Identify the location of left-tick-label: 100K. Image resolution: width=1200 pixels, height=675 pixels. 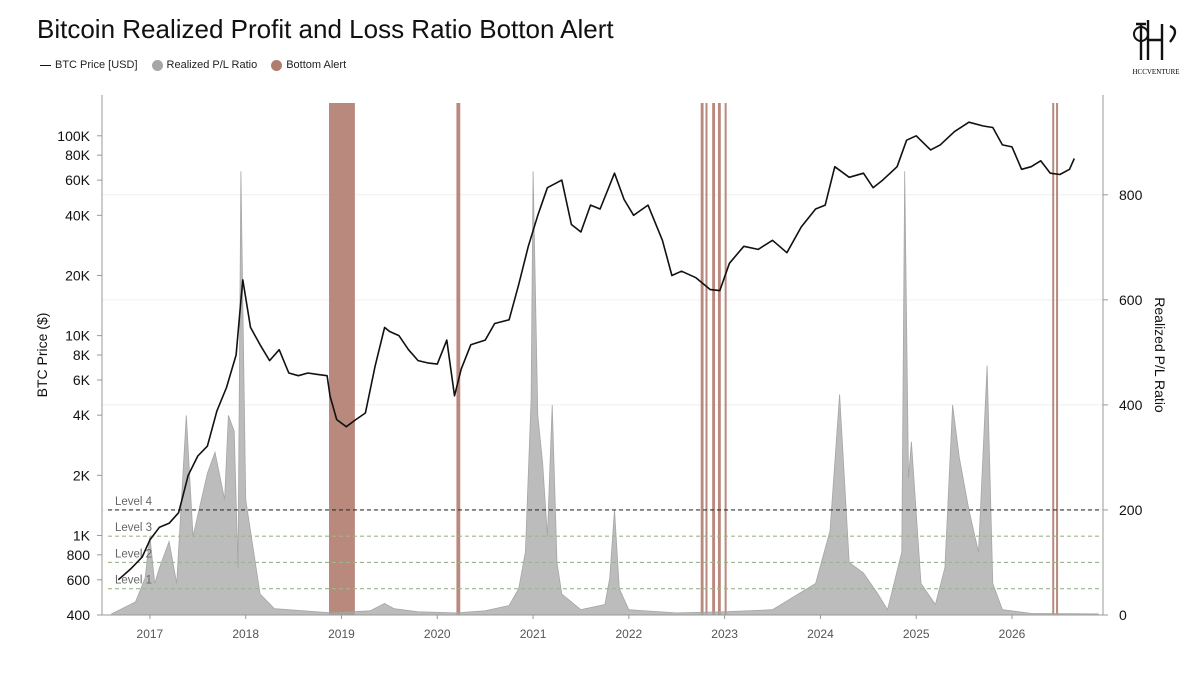
(73, 136).